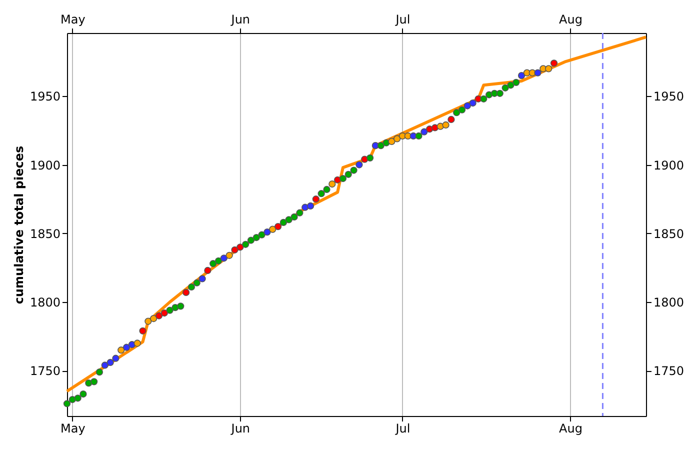 The width and height of the screenshot is (696, 453). Describe the element at coordinates (45, 371) in the screenshot. I see `y-tick-label: 1750` at that location.